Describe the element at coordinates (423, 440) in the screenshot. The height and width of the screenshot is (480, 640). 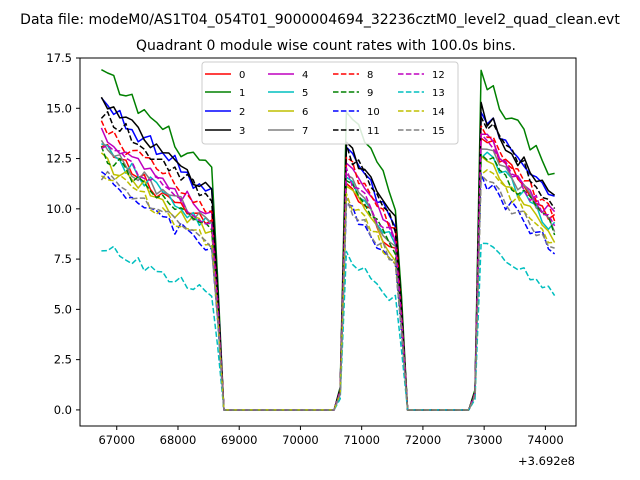
I see `x-tick-label: 72000` at that location.